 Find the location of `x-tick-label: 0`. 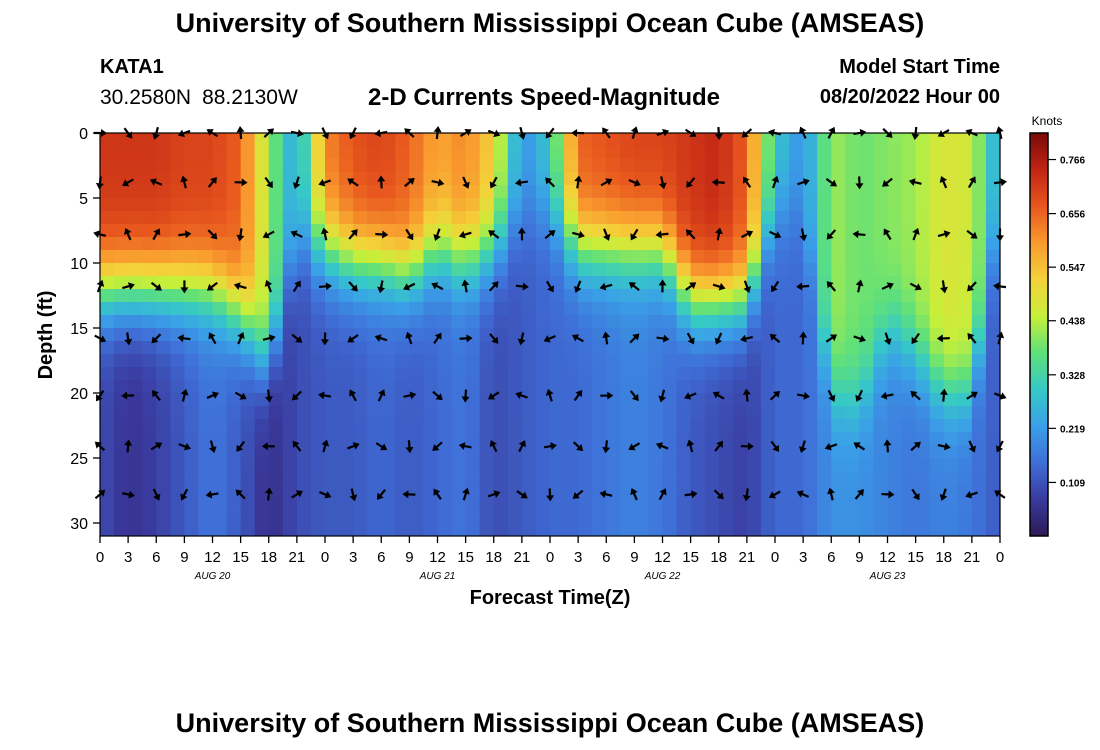

x-tick-label: 0 is located at coordinates (100, 557).